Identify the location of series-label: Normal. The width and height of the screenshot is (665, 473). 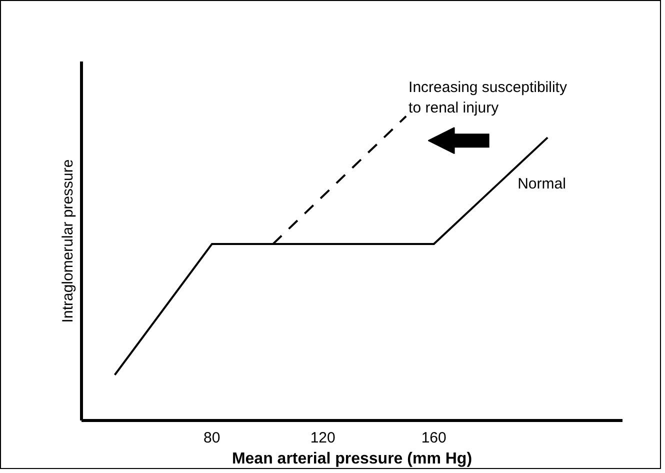
(542, 184).